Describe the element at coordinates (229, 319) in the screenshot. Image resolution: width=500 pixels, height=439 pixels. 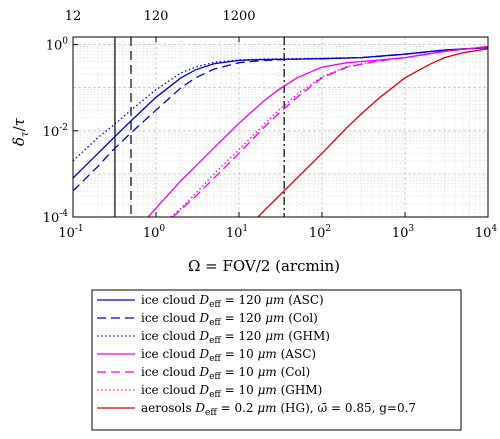
I see `legend-entry-label: ice cloud Deff = 120 μm (Col)` at that location.